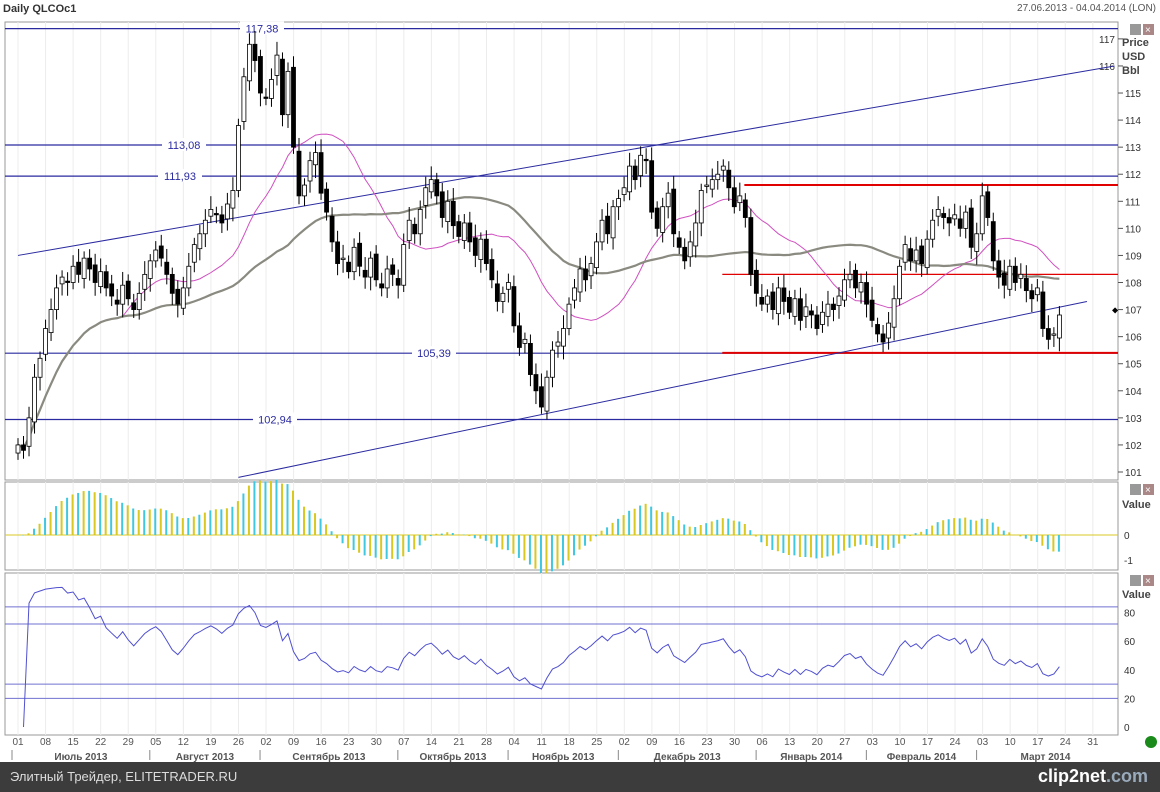 The width and height of the screenshot is (1160, 792). What do you see at coordinates (459, 742) in the screenshot?
I see `x-tick-label: 21` at bounding box center [459, 742].